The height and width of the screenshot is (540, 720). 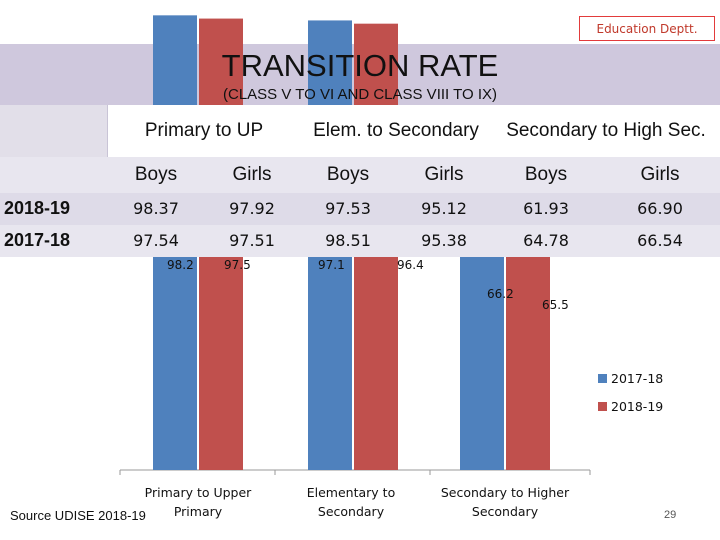 What do you see at coordinates (348, 175) in the screenshot?
I see `subheader-boys-2: Boys` at bounding box center [348, 175].